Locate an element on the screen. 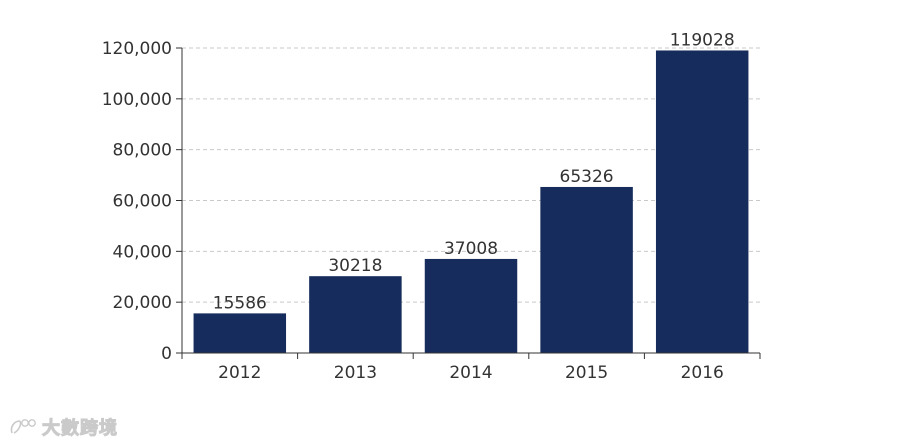 This screenshot has height=446, width=900. bar-2015 is located at coordinates (586, 269).